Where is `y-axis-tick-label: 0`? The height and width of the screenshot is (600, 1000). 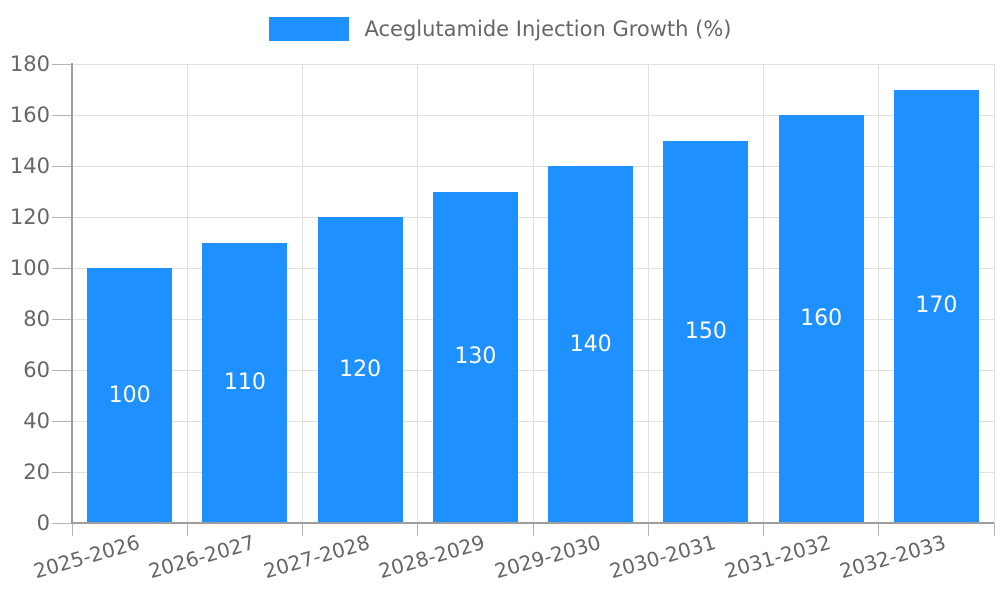 y-axis-tick-label: 0 is located at coordinates (43, 522).